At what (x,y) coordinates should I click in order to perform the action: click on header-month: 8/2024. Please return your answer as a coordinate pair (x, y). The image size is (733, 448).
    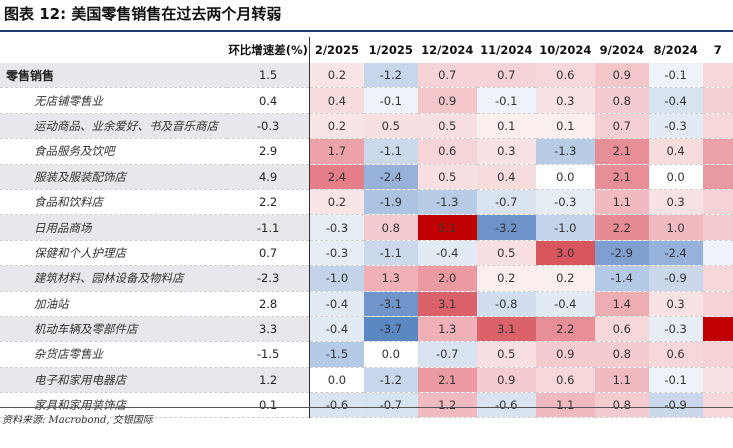
    Looking at the image, I should click on (675, 50).